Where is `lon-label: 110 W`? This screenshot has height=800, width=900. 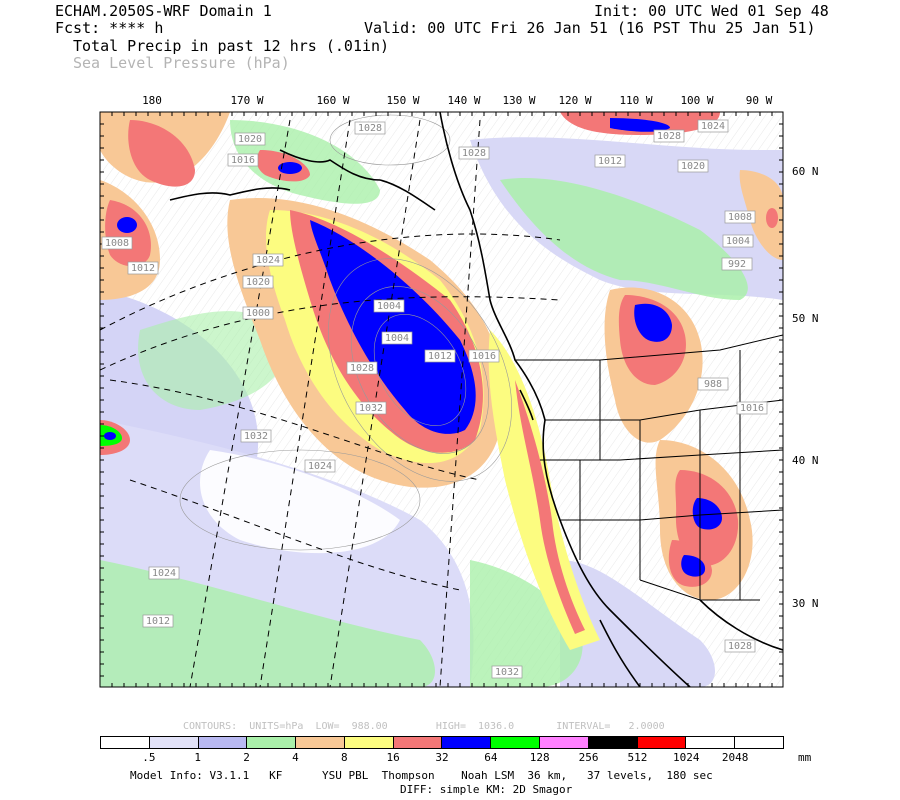
lon-label: 110 W is located at coordinates (635, 100).